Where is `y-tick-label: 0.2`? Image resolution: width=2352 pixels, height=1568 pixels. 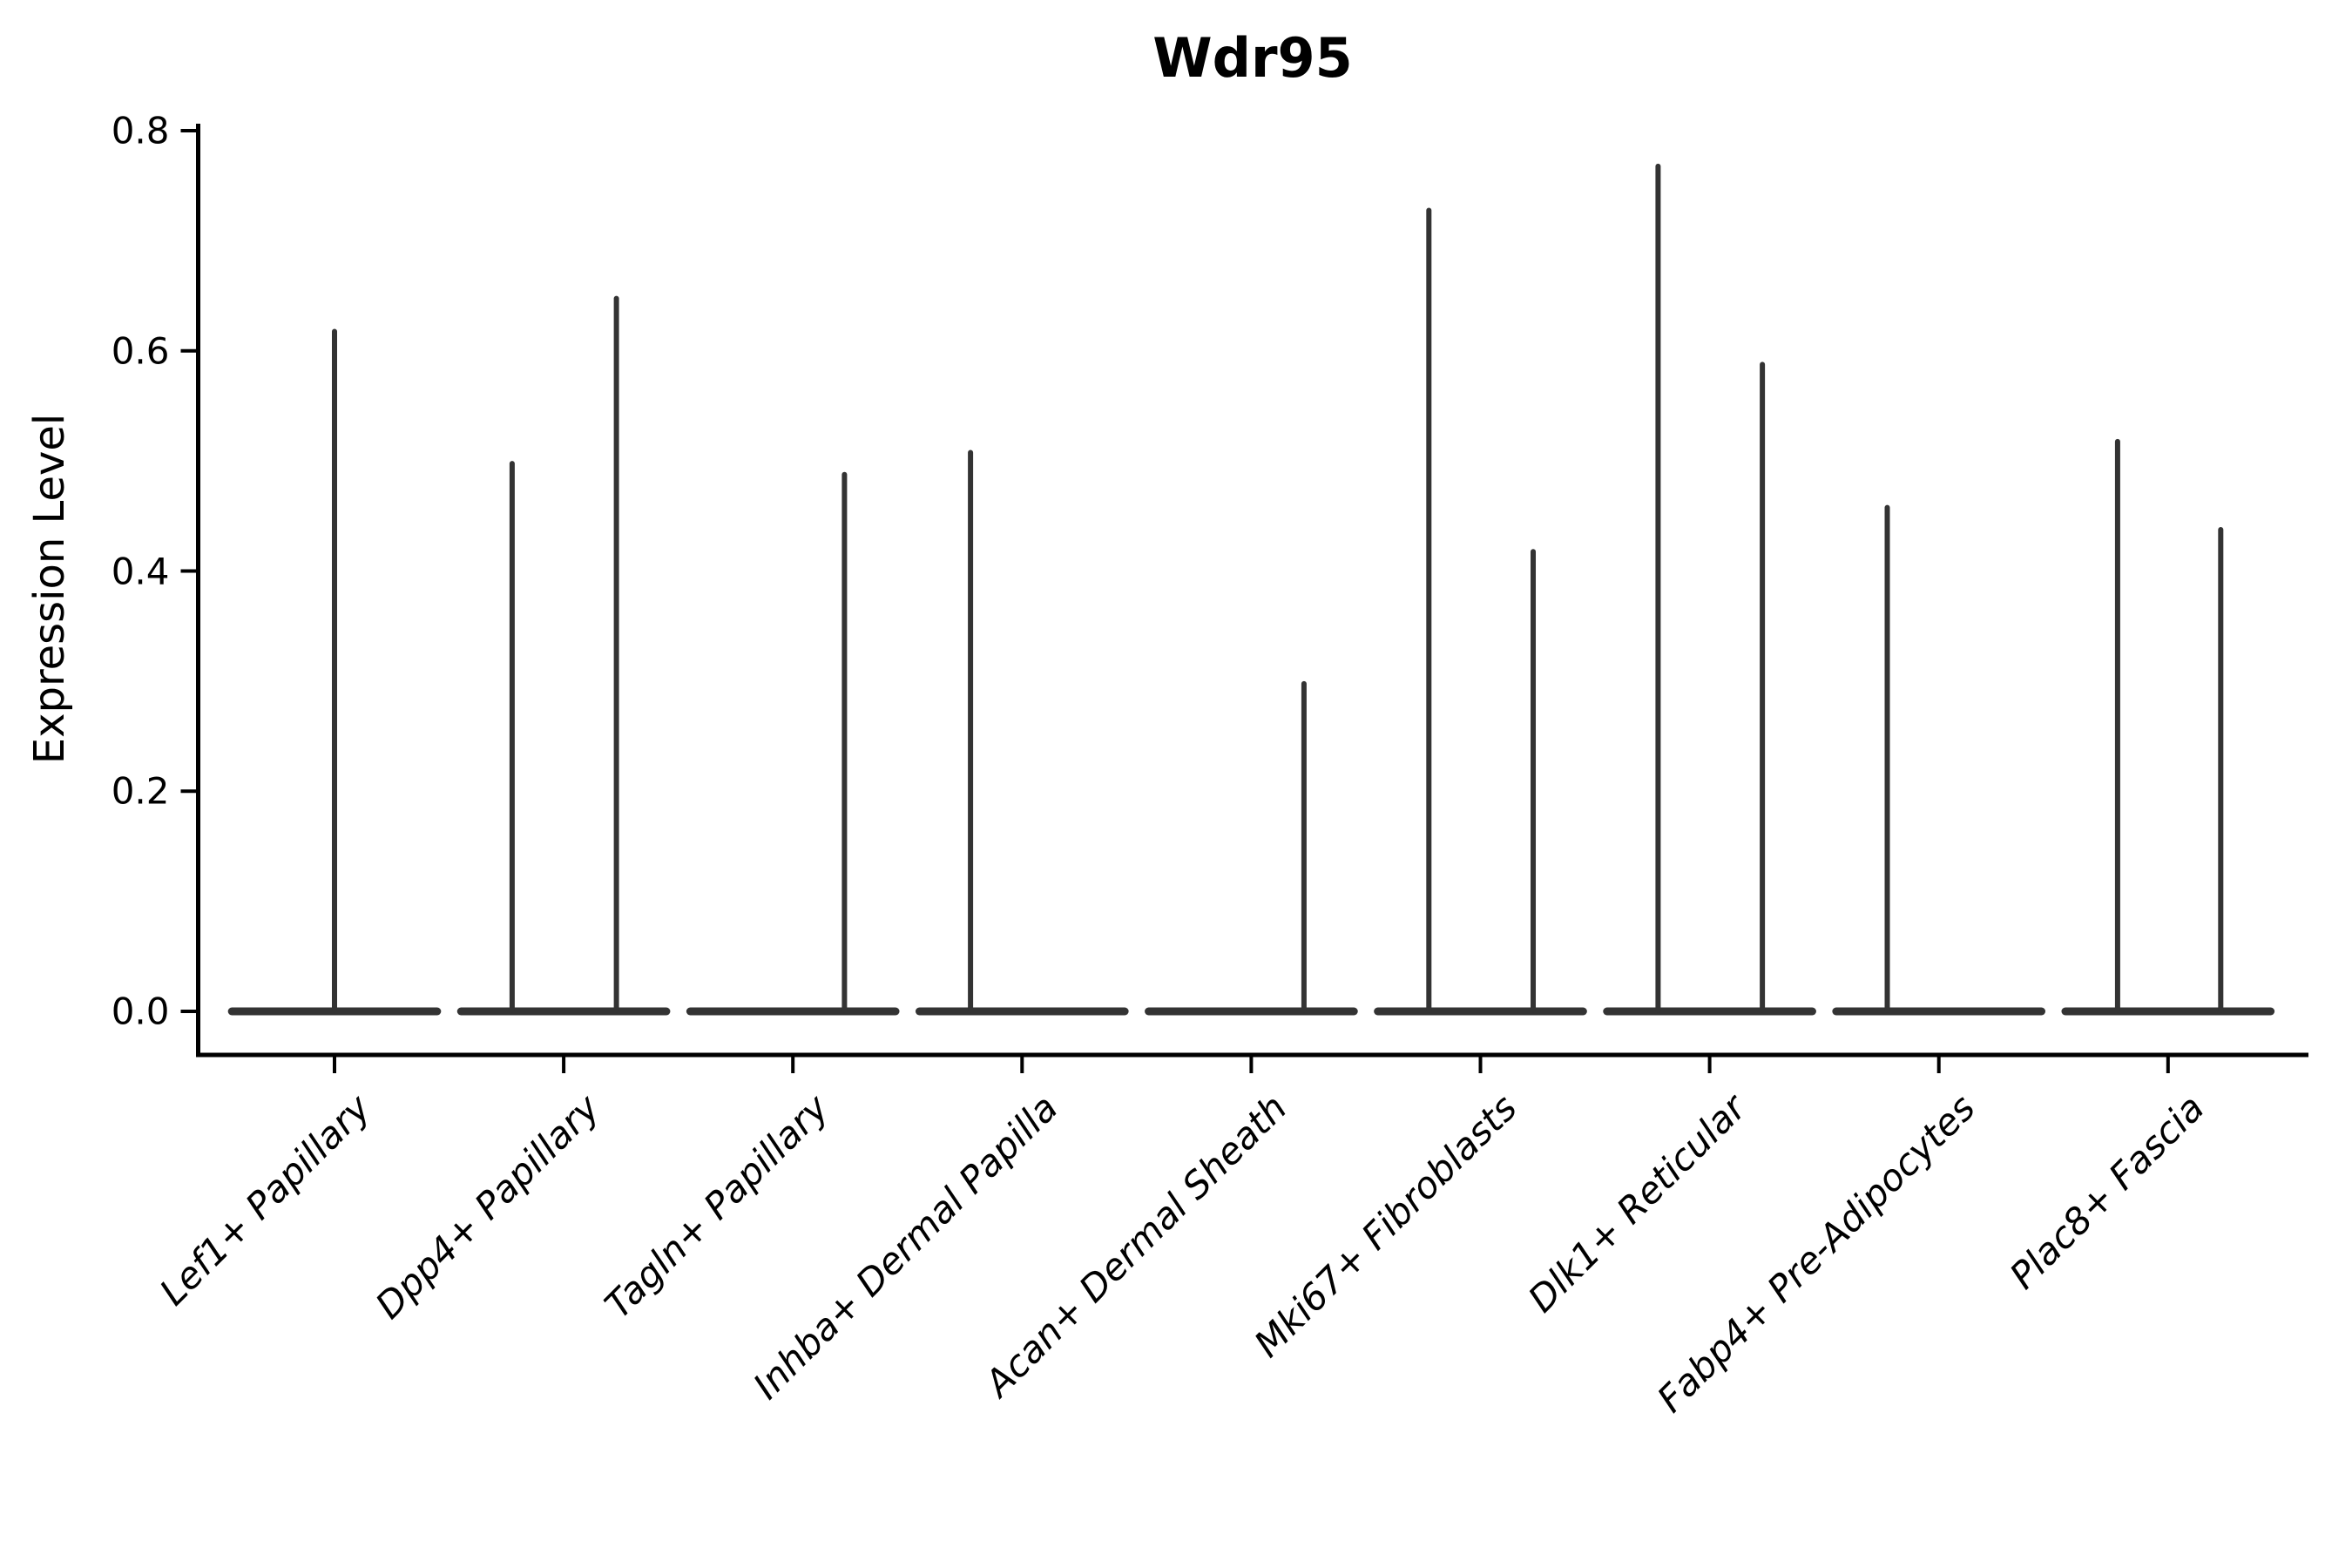 y-tick-label: 0.2 is located at coordinates (140, 791).